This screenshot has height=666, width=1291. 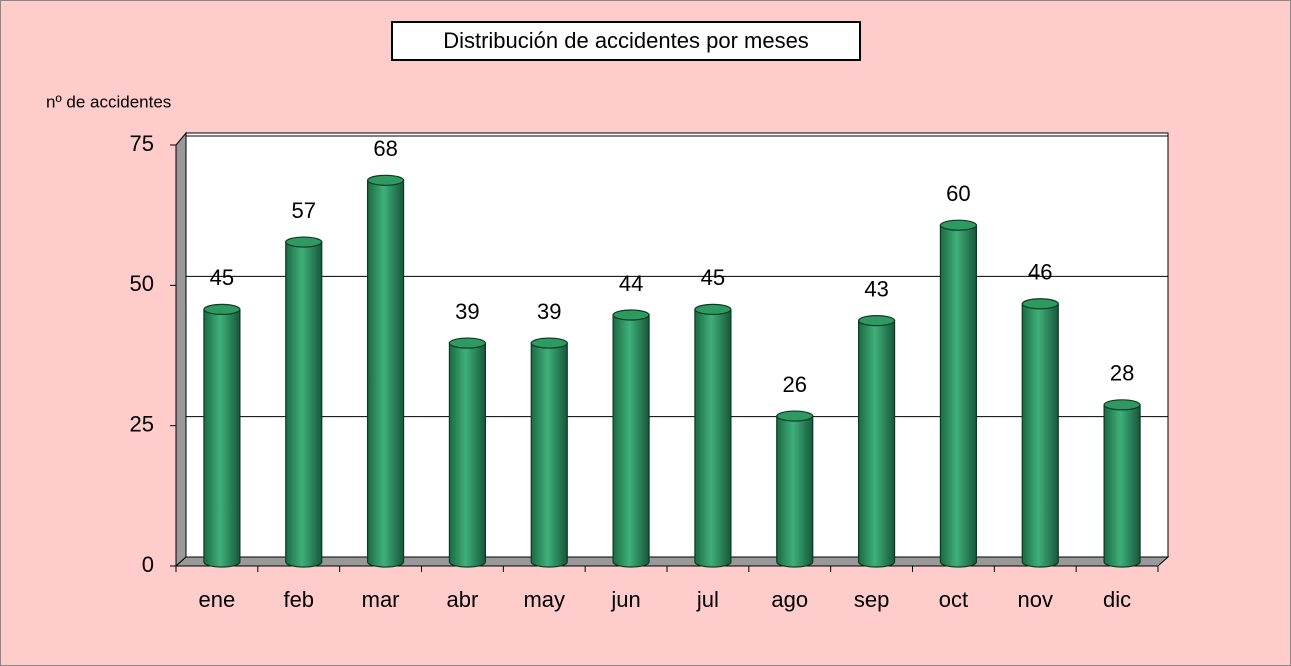 What do you see at coordinates (148, 564) in the screenshot?
I see `y-tick-label: 0` at bounding box center [148, 564].